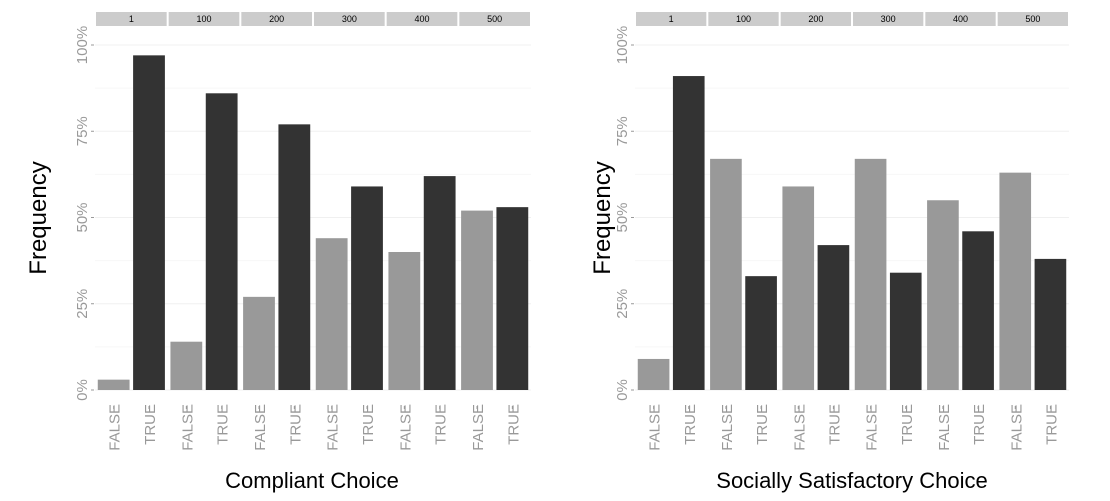  What do you see at coordinates (312, 480) in the screenshot?
I see `x-axis-title: Compliant Choice` at bounding box center [312, 480].